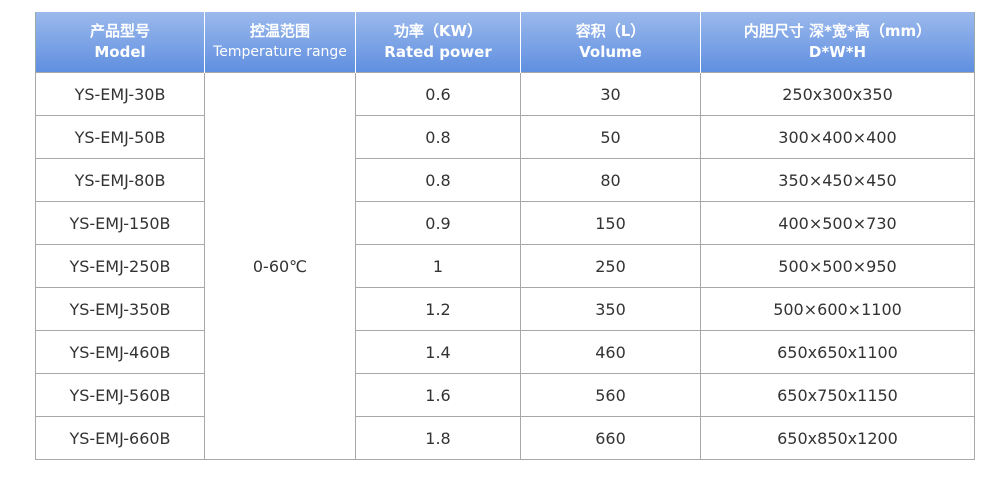  I want to click on table-cell: 1, so click(438, 266).